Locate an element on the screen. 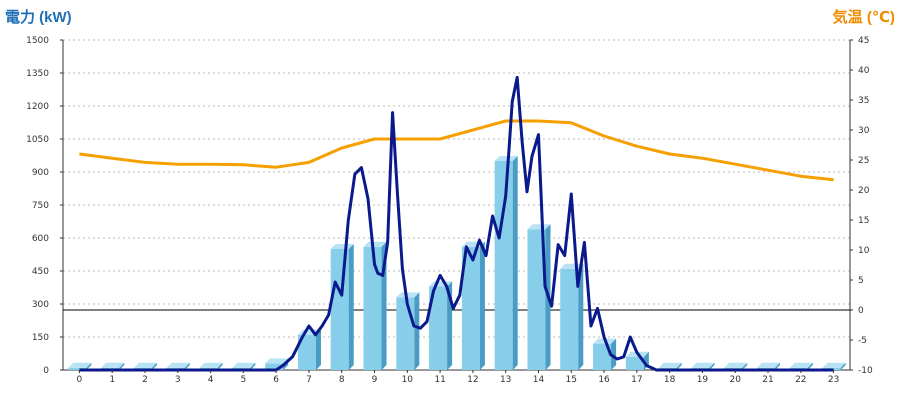 The height and width of the screenshot is (400, 900). right-axis-title: 気温 (℃) is located at coordinates (864, 17).